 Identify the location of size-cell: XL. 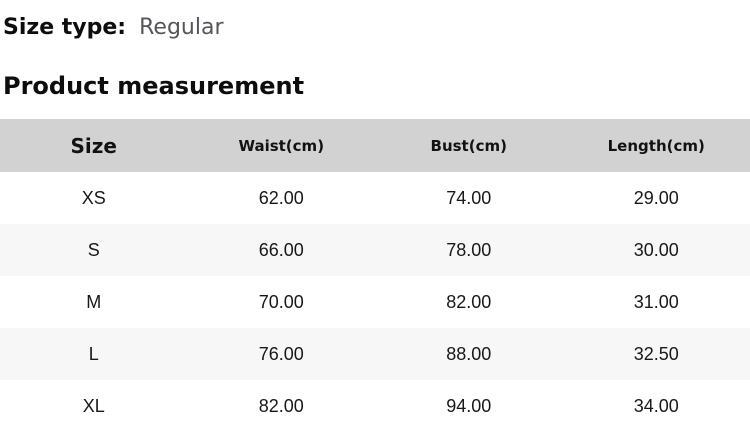
(93, 405).